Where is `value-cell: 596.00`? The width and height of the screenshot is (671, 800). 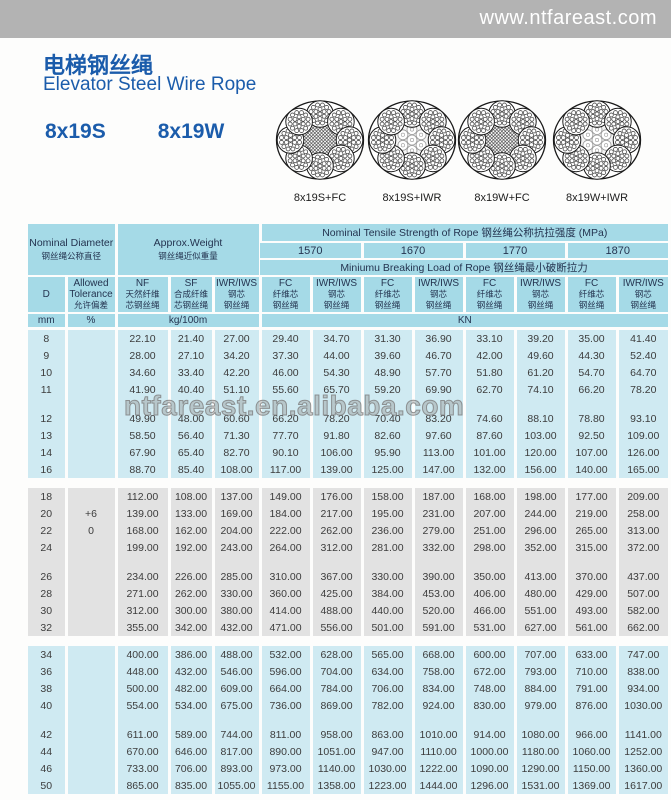
value-cell: 596.00 is located at coordinates (285, 671).